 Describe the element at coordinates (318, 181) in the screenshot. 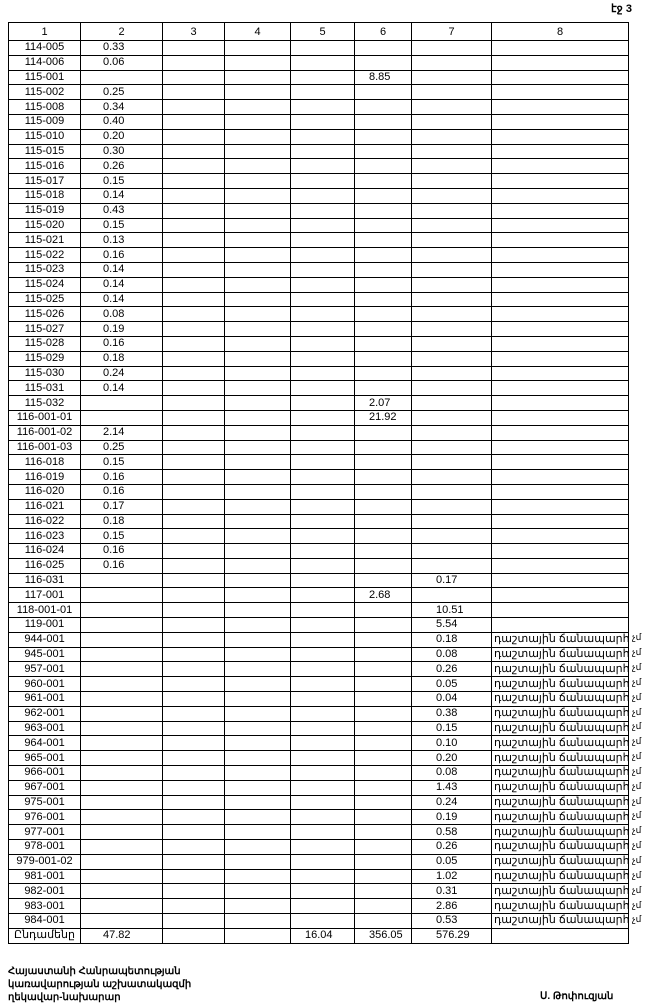

I see `table-row: 115-017 0.15` at that location.